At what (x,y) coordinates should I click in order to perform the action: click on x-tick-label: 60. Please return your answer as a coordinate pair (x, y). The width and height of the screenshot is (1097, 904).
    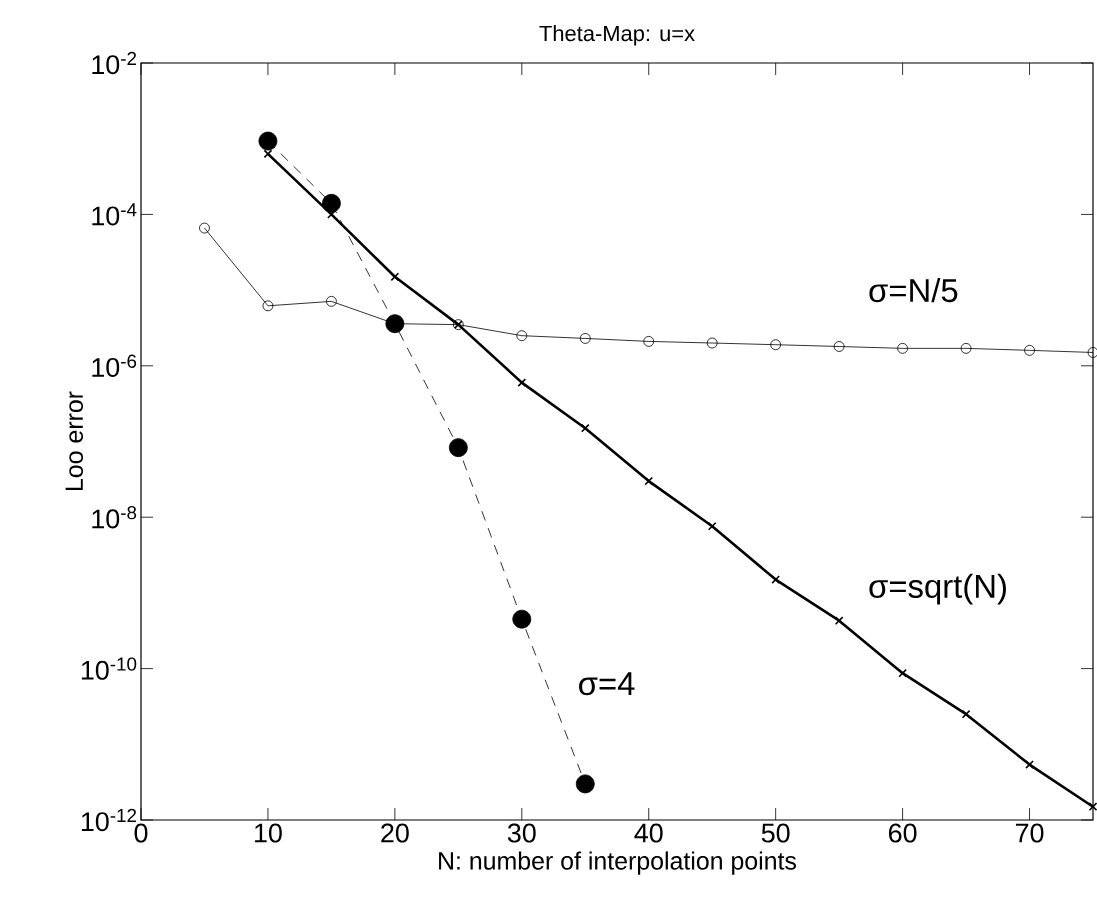
    Looking at the image, I should click on (903, 833).